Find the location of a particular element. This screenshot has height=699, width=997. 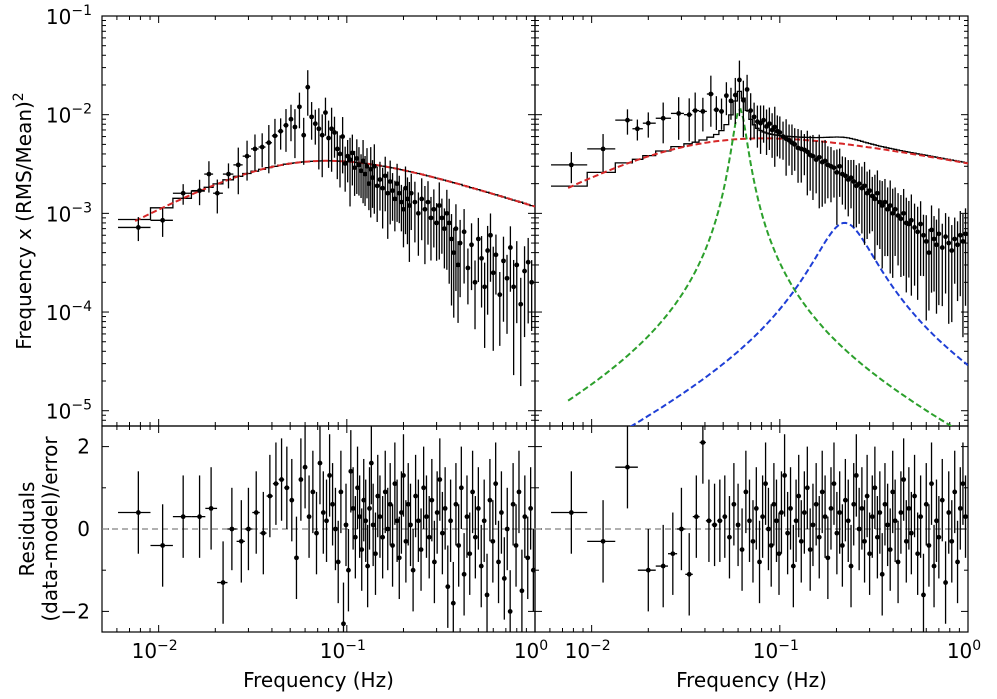

bottom-ylabel-line2: (data-model)/error is located at coordinates (50, 529).